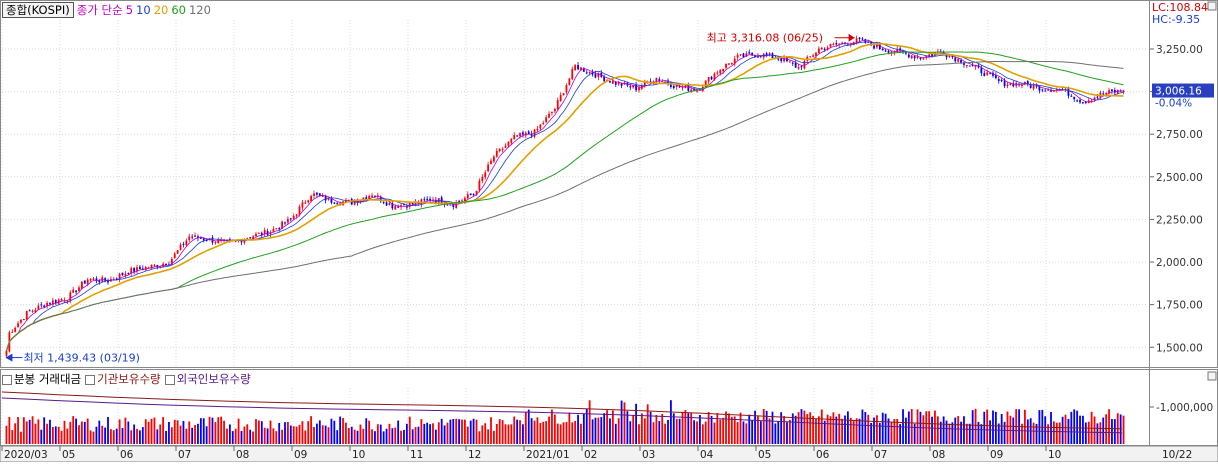 This screenshot has height=465, width=1218. Describe the element at coordinates (26, 455) in the screenshot. I see `x-tick-label: 2020/03` at that location.